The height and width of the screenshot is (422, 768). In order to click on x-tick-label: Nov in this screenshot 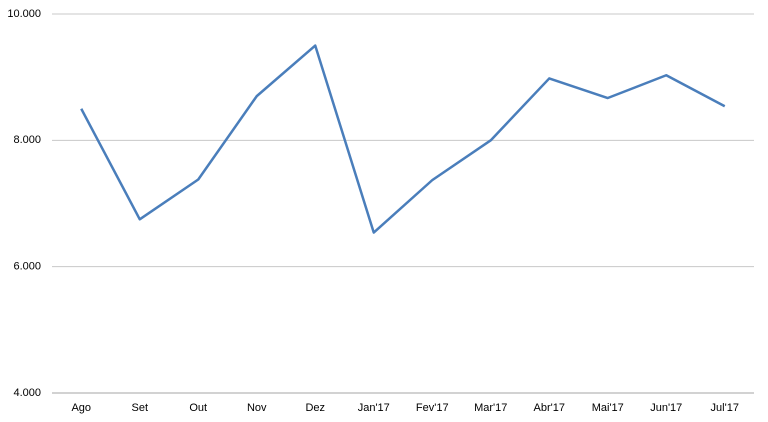, I will do `click(257, 408)`.